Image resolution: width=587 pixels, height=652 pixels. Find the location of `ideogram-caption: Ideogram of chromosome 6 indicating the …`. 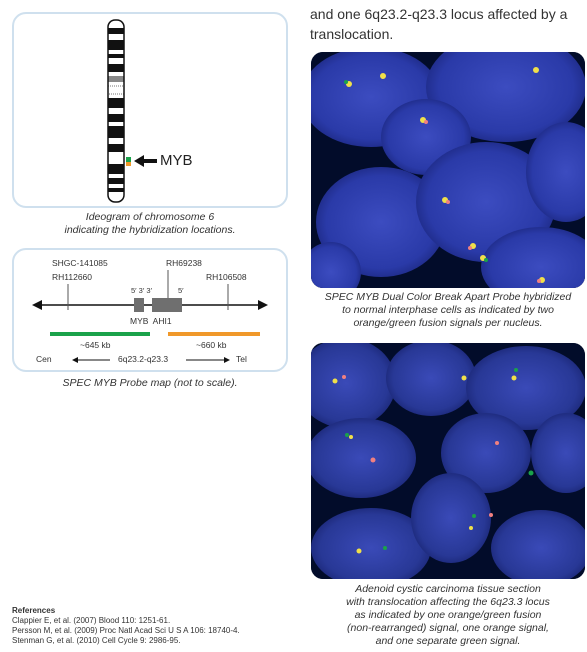

ideogram-caption: Ideogram of chromosome 6 indicating the … is located at coordinates (150, 224).